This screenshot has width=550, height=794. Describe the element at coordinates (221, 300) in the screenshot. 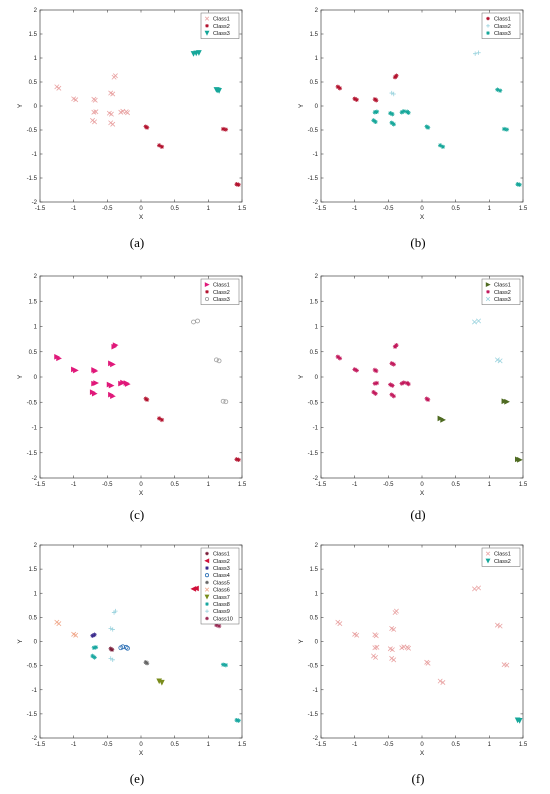

I see `legend-label: Class3` at that location.